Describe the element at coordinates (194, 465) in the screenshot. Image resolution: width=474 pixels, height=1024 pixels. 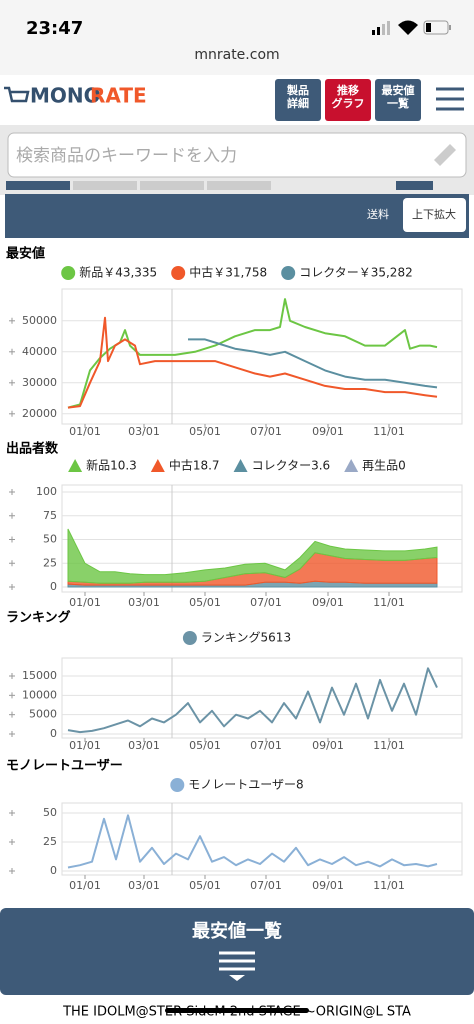
I see `legend-label: 中古18.7` at that location.